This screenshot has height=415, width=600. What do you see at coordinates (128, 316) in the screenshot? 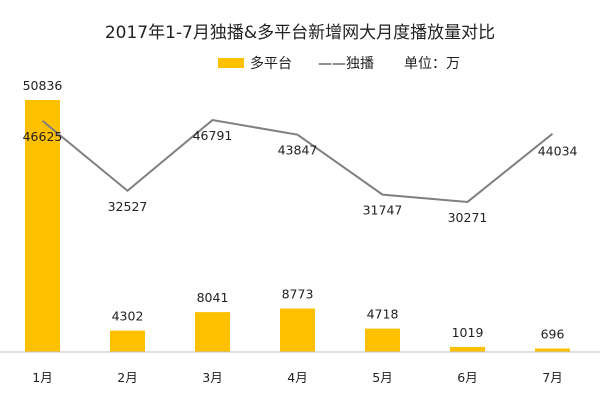
I see `bar-value-label-2: 4302` at bounding box center [128, 316].